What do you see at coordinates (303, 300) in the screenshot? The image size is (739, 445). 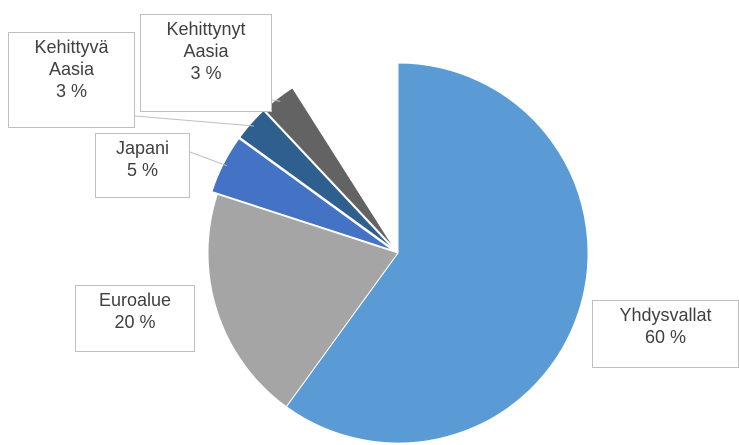 I see `pie-slice` at bounding box center [303, 300].